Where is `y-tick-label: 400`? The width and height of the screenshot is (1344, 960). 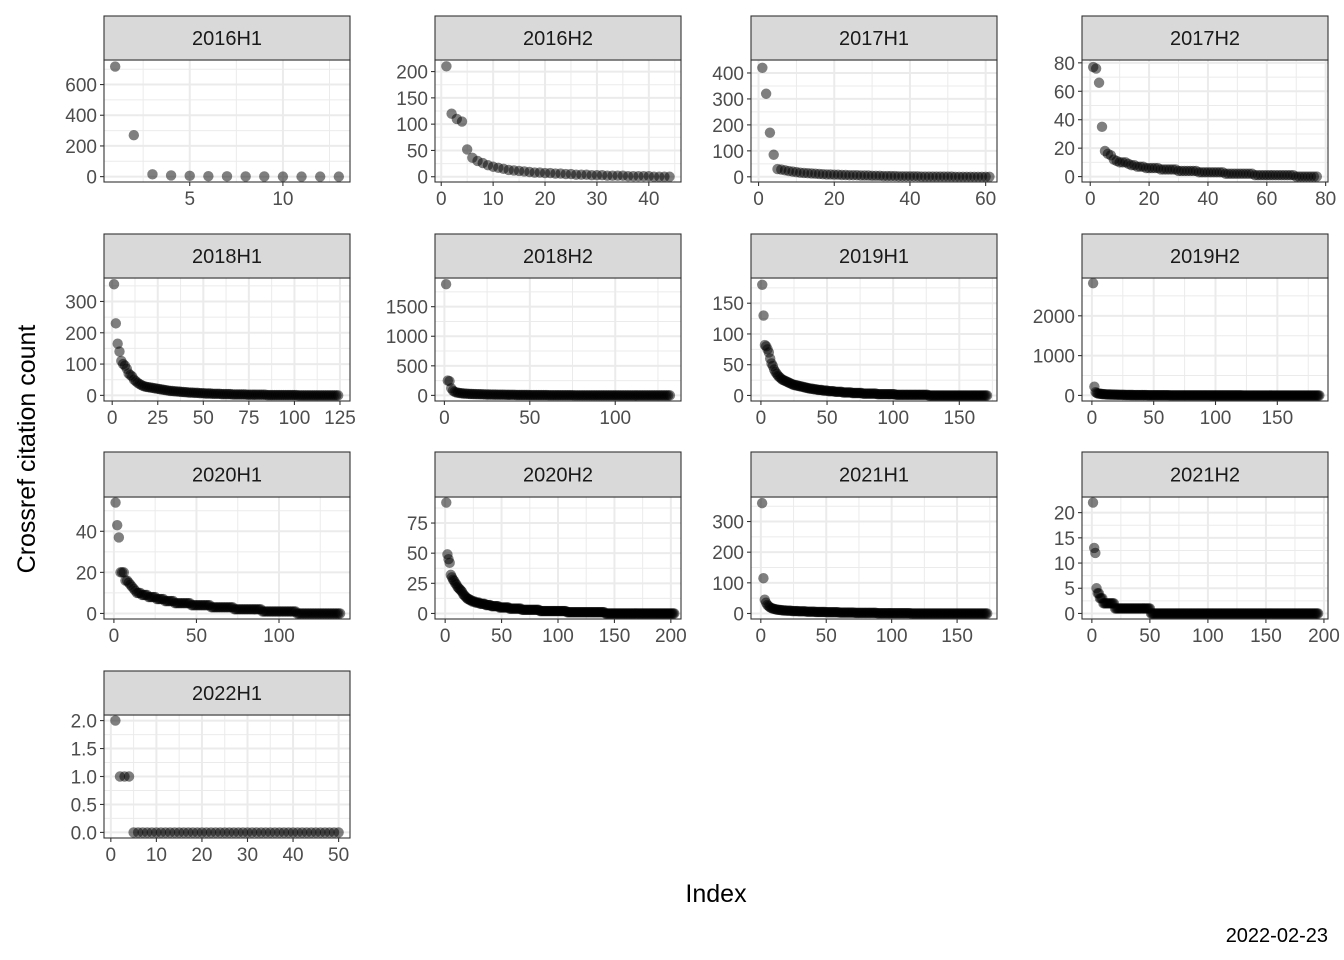 y-tick-label: 400 is located at coordinates (81, 116).